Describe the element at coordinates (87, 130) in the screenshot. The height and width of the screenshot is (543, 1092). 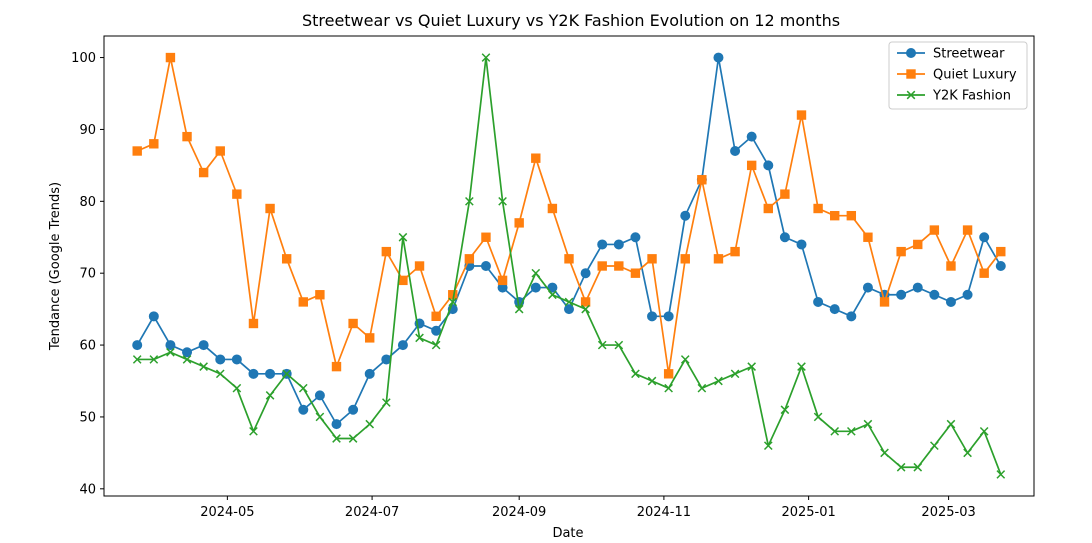
I see `y-tick-label: 90` at that location.